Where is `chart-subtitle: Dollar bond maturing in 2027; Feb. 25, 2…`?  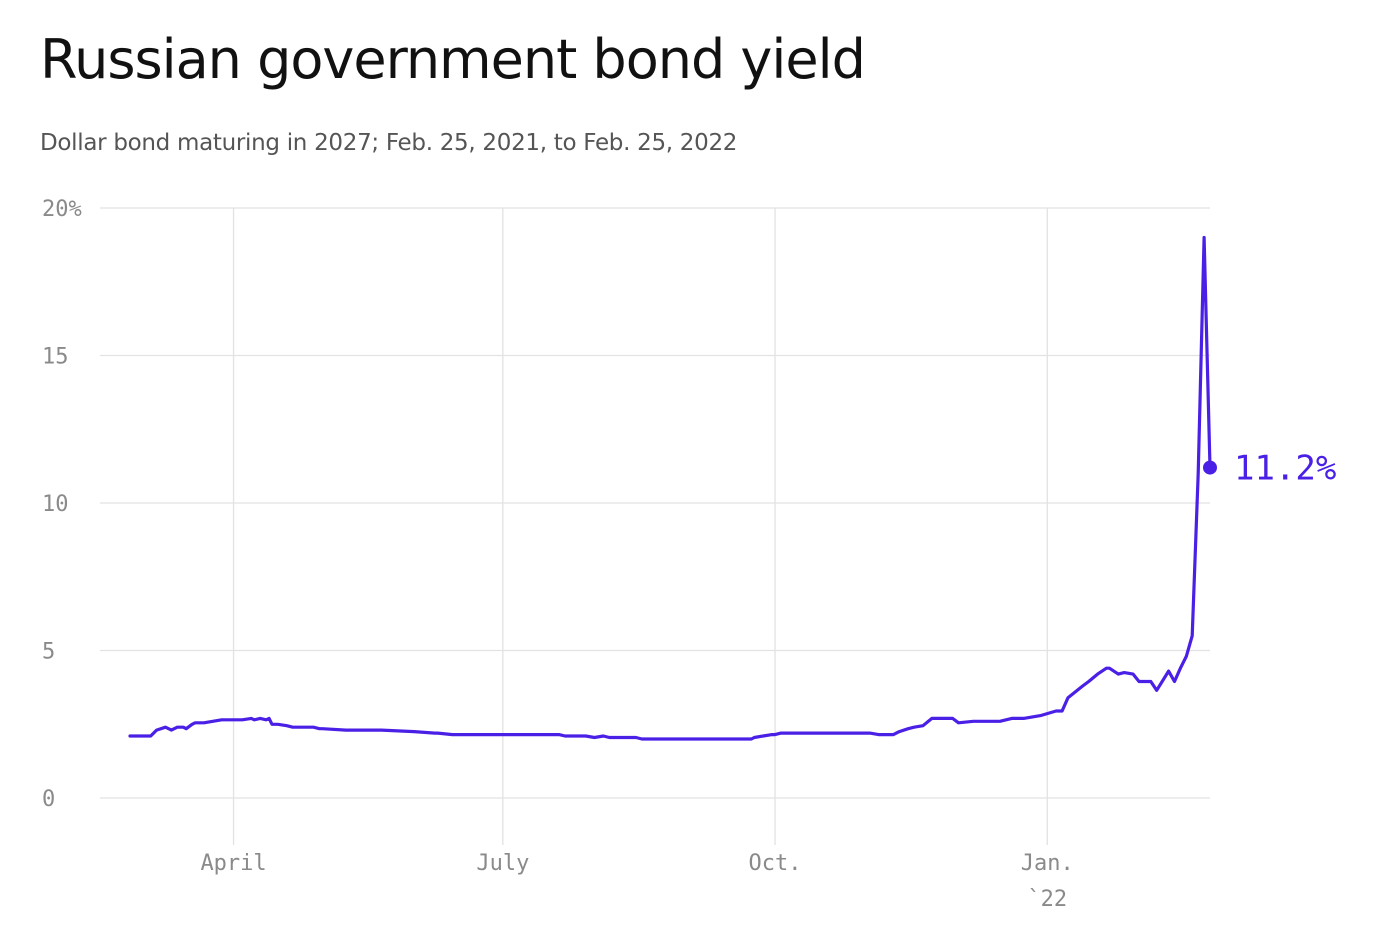 chart-subtitle: Dollar bond maturing in 2027; Feb. 25, 2… is located at coordinates (389, 143).